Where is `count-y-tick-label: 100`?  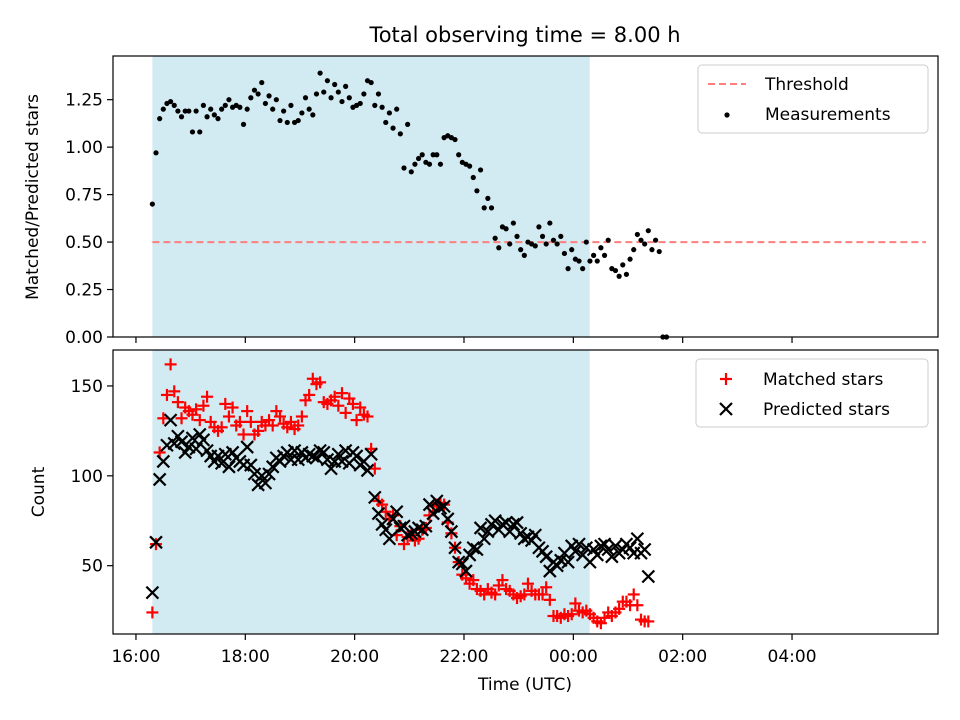 count-y-tick-label: 100 is located at coordinates (87, 477).